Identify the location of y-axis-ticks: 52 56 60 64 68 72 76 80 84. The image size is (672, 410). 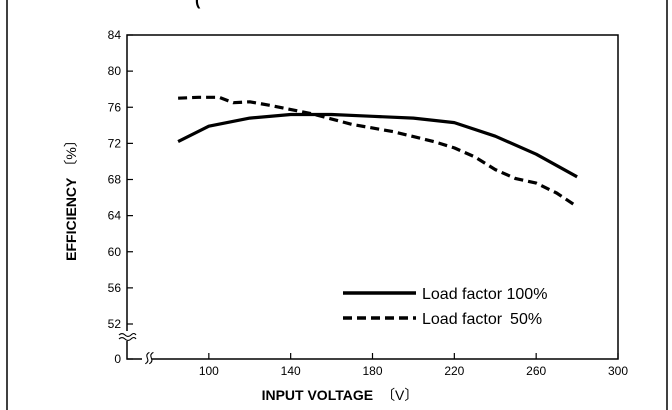
(120, 179).